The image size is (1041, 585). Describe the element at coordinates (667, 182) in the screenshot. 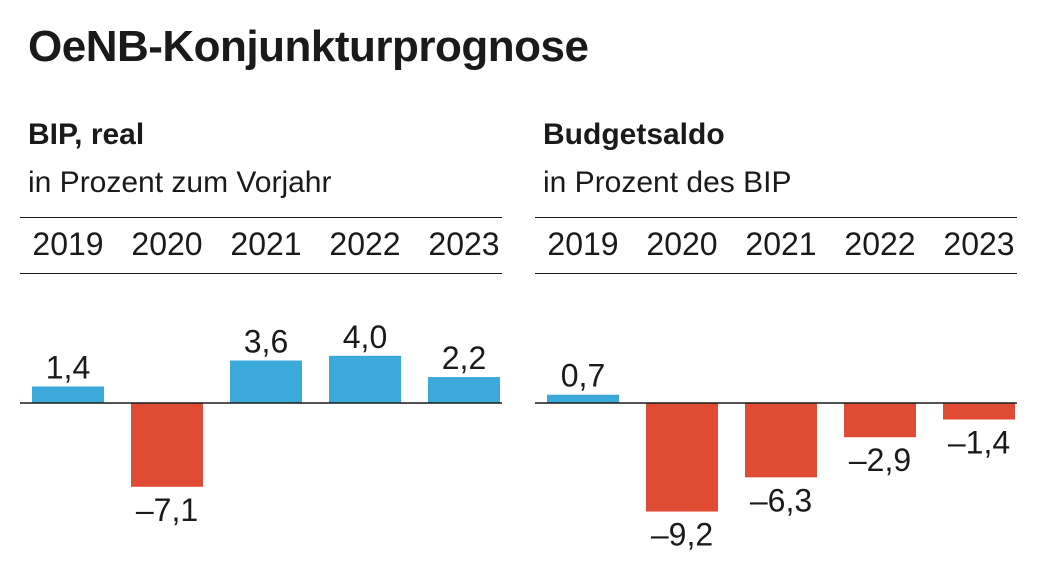

I see `budget-subtitle: in Prozent des BIP` at that location.